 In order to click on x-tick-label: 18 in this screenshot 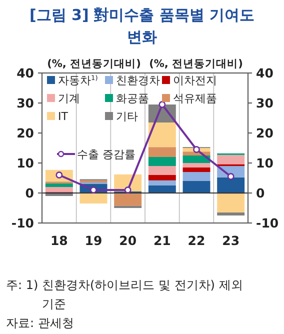, I will do `click(59, 240)`.